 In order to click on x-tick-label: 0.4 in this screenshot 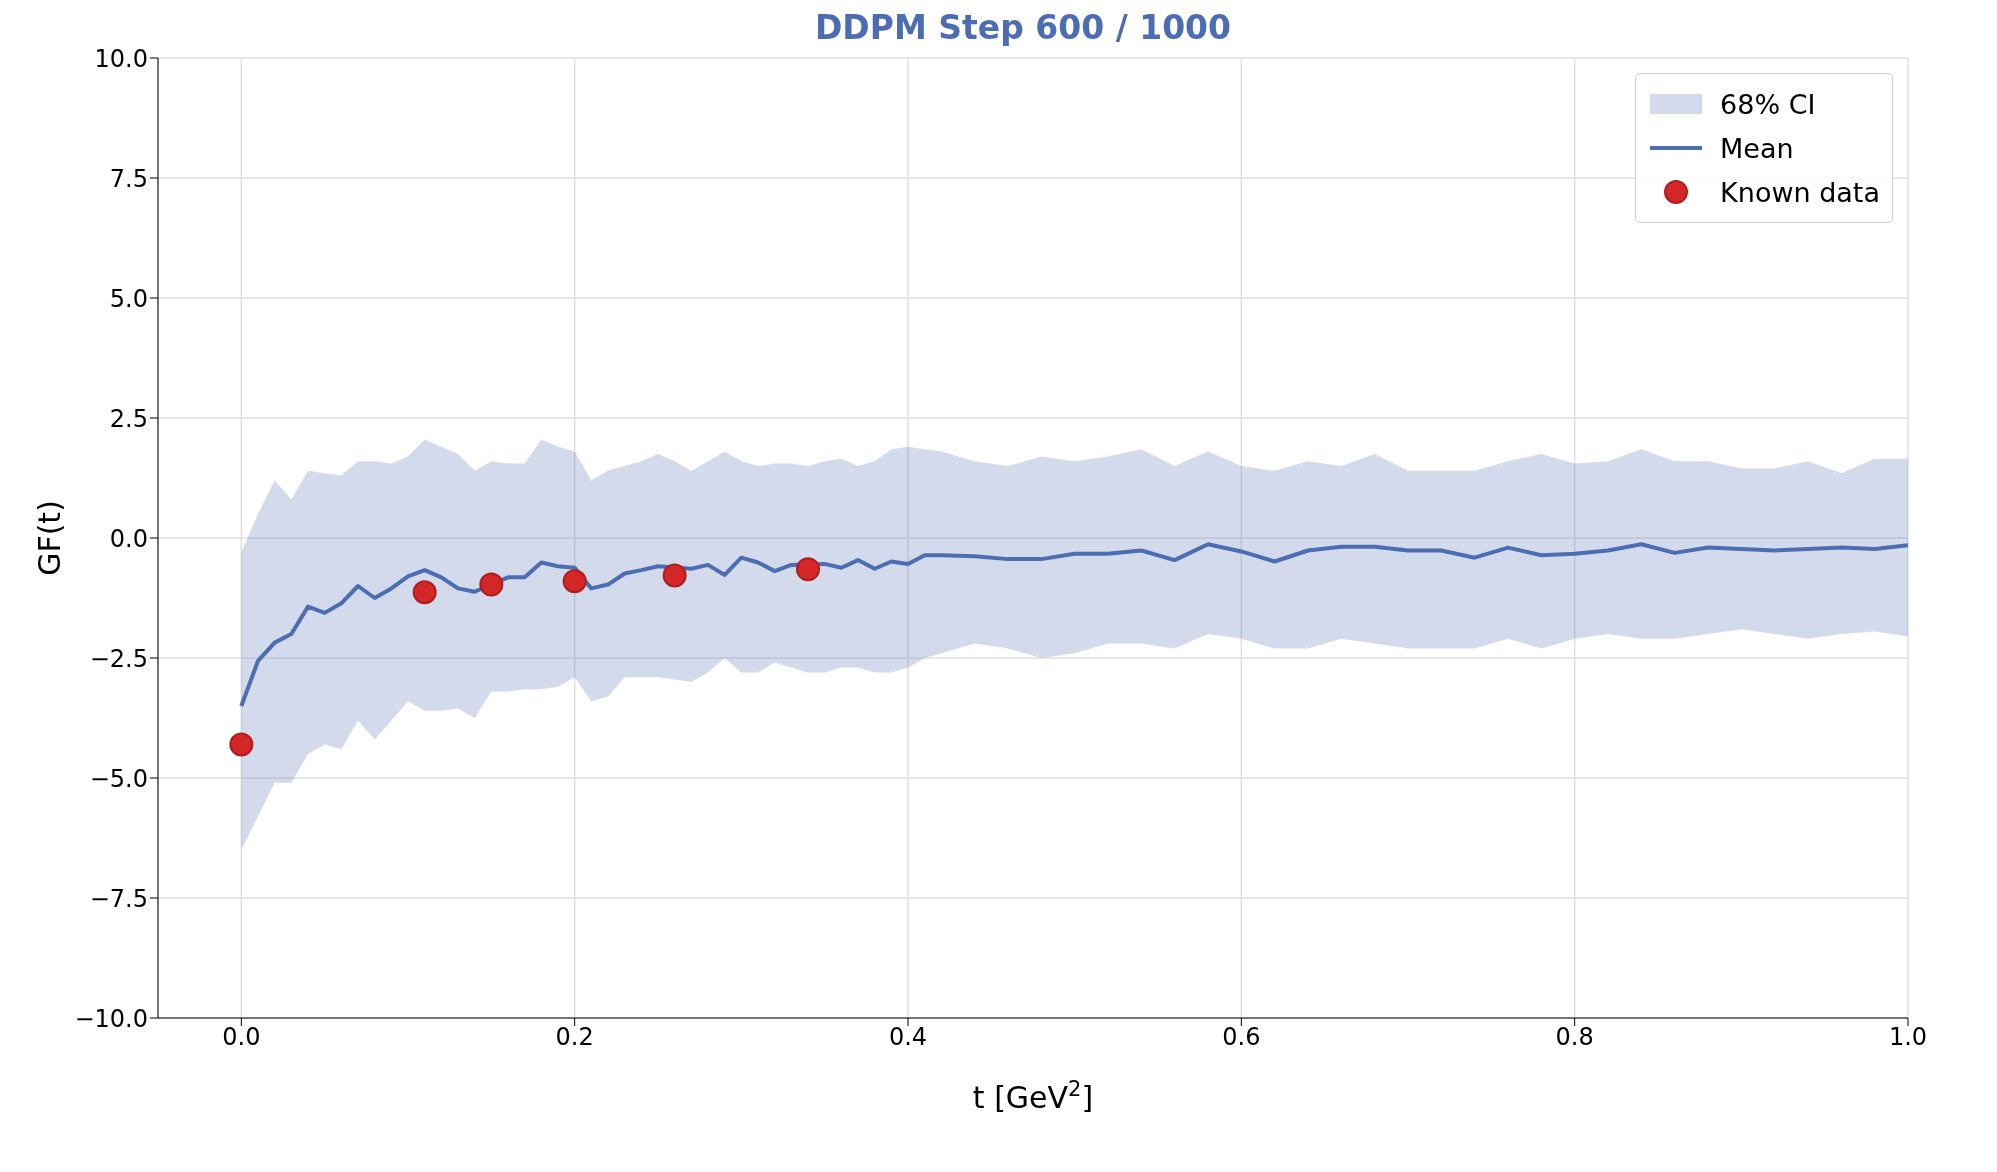, I will do `click(908, 1037)`.